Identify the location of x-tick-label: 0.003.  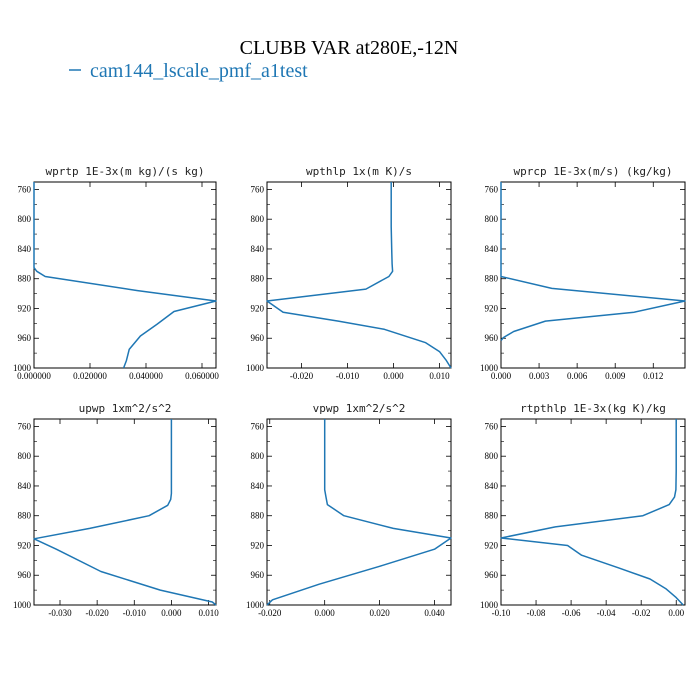
(539, 376).